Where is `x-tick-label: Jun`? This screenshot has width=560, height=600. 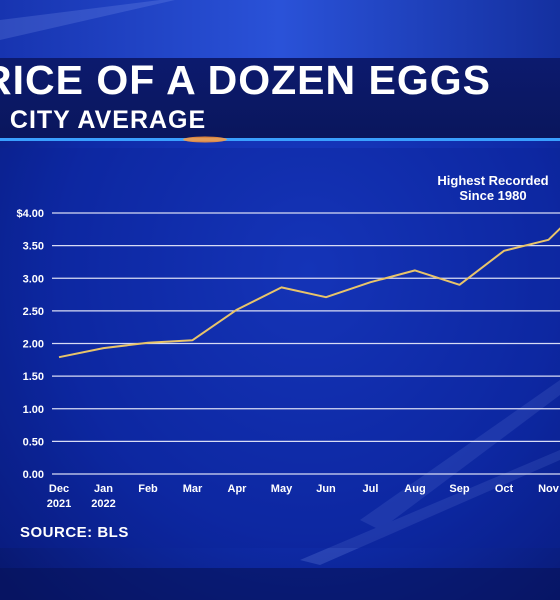
x-tick-label: Jun is located at coordinates (326, 489).